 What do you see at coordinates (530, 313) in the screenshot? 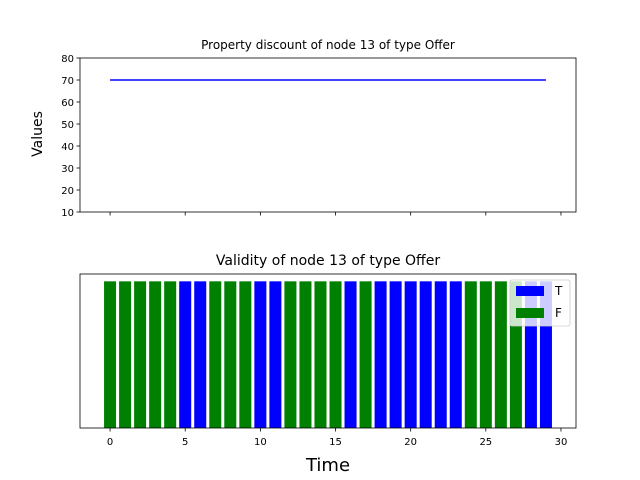
I see `legend-swatch-f` at bounding box center [530, 313].